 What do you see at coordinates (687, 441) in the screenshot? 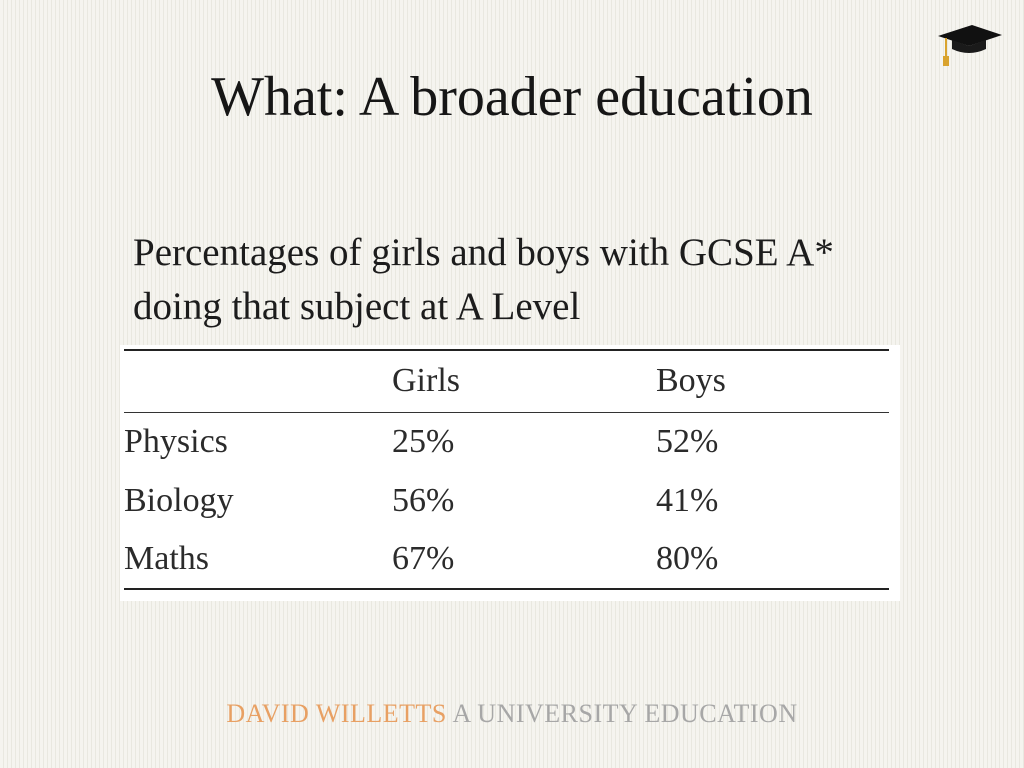
I see `row-boys-value: 52%` at bounding box center [687, 441].